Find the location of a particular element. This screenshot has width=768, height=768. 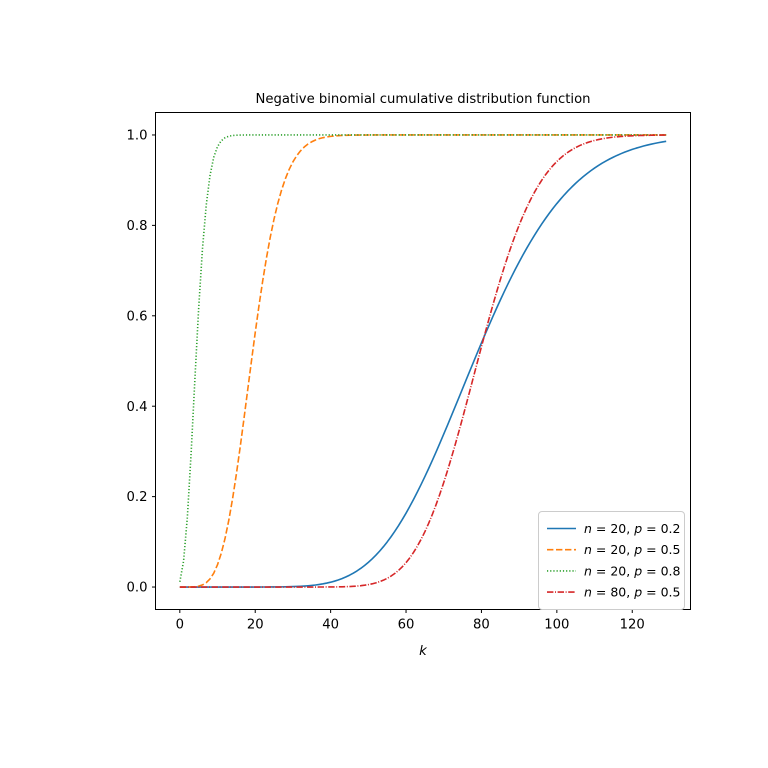

y-tick-label: 0.2 is located at coordinates (137, 497).